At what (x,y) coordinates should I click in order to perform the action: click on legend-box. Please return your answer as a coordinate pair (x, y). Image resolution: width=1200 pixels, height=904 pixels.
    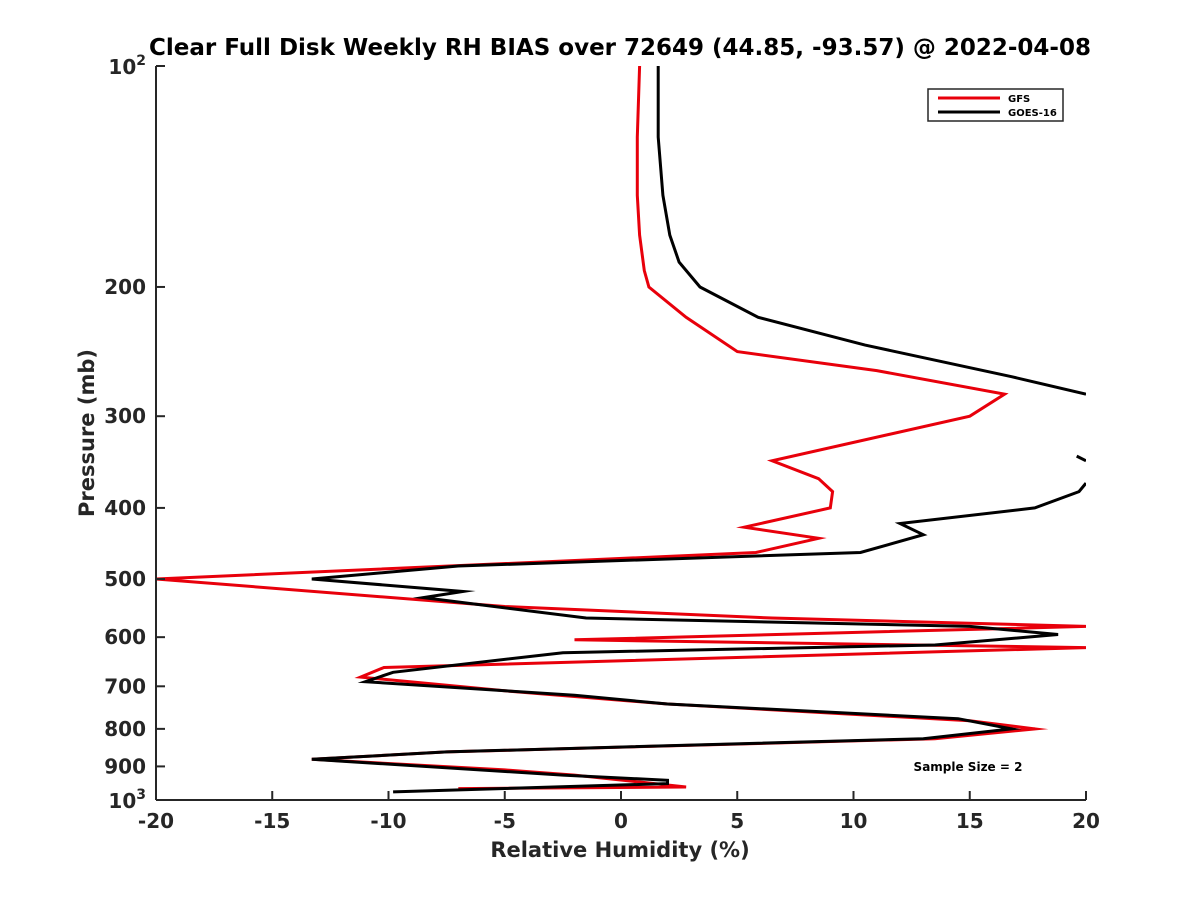
    Looking at the image, I should click on (995, 105).